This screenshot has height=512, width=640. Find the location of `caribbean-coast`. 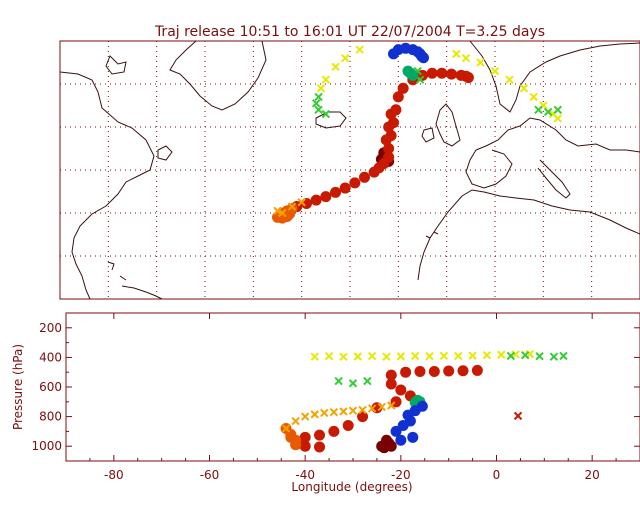

caribbean-coast is located at coordinates (142, 292).